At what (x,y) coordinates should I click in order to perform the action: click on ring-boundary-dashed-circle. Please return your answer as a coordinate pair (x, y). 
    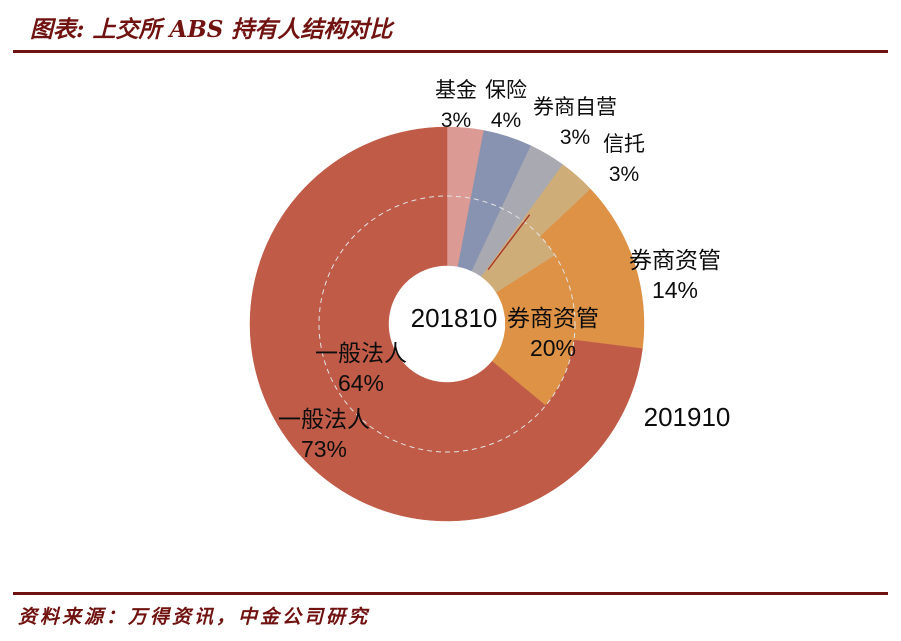
    Looking at the image, I should click on (447, 324).